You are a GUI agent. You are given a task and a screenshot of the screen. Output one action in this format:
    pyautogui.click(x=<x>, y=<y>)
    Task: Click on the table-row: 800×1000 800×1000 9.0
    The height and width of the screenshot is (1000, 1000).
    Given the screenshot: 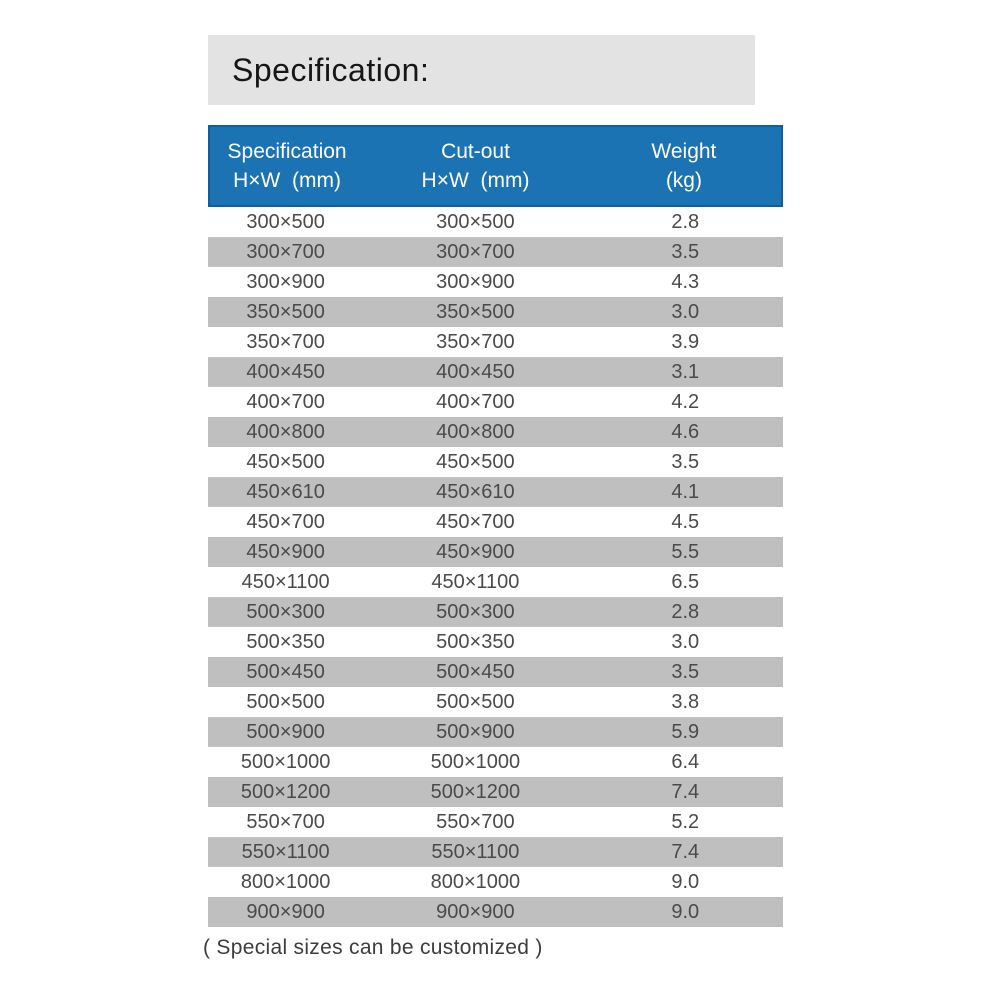 What is the action you would take?
    pyautogui.click(x=495, y=882)
    